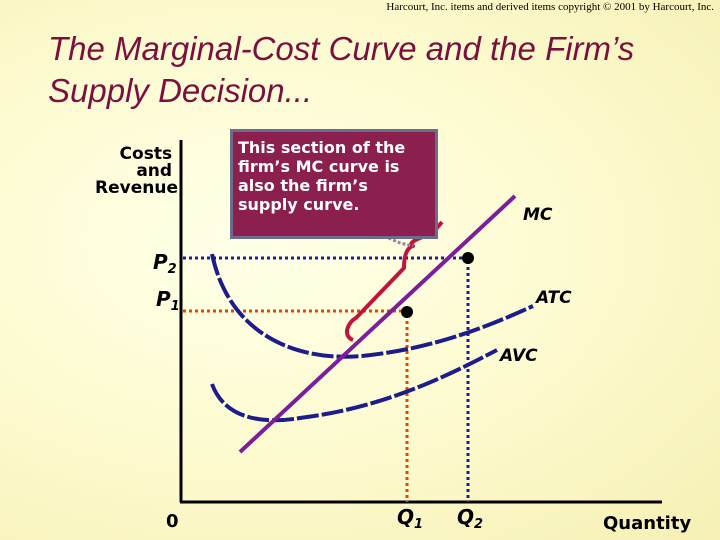 This screenshot has width=720, height=540. I want to click on price-label-p1: P1, so click(168, 300).